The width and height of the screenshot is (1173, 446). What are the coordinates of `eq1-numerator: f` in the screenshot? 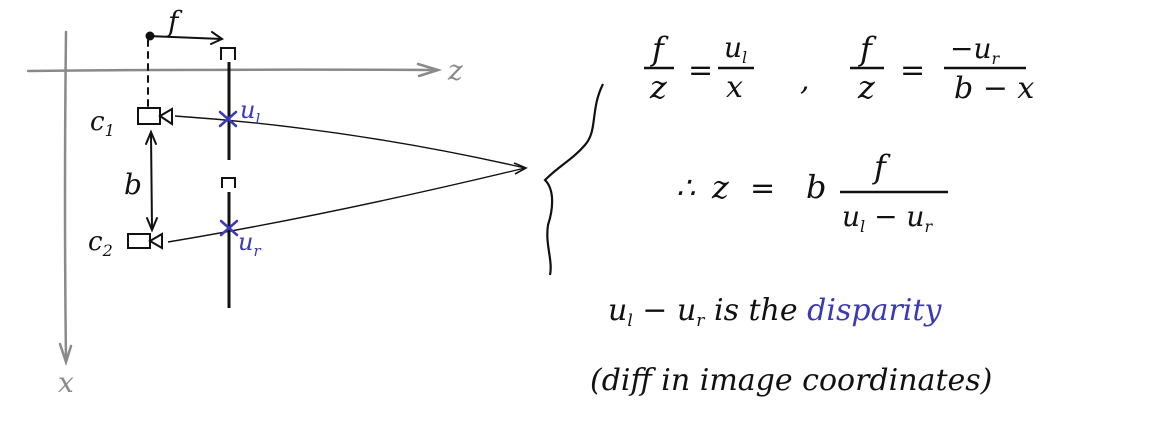 It's located at (659, 49).